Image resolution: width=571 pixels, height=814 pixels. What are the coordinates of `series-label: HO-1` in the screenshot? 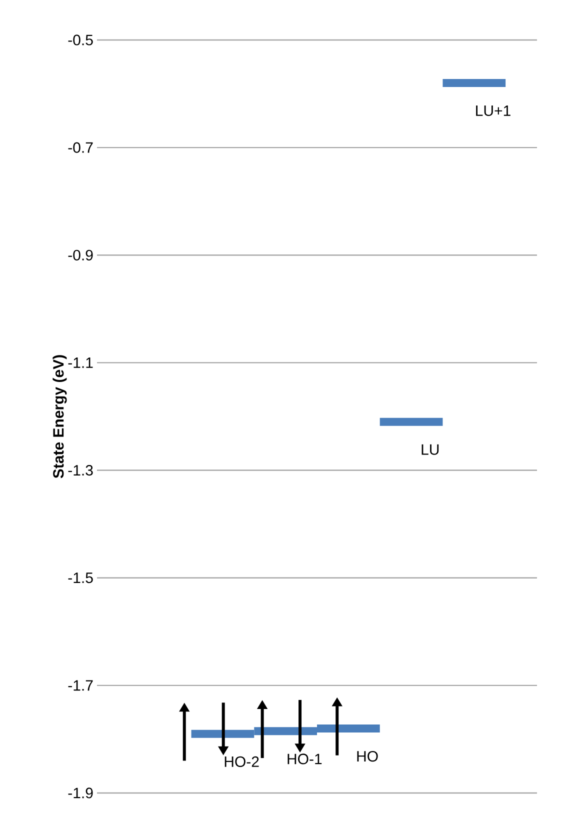 It's located at (305, 759).